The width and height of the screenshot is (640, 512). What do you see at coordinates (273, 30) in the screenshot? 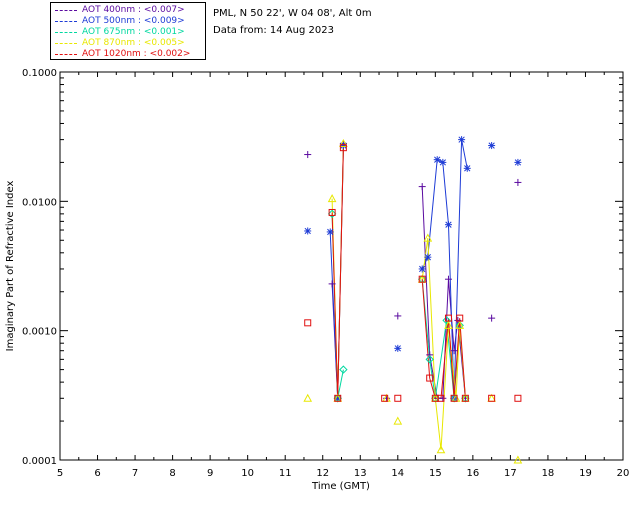
I see `date-info: Data from: 14 Aug 2023` at bounding box center [273, 30].